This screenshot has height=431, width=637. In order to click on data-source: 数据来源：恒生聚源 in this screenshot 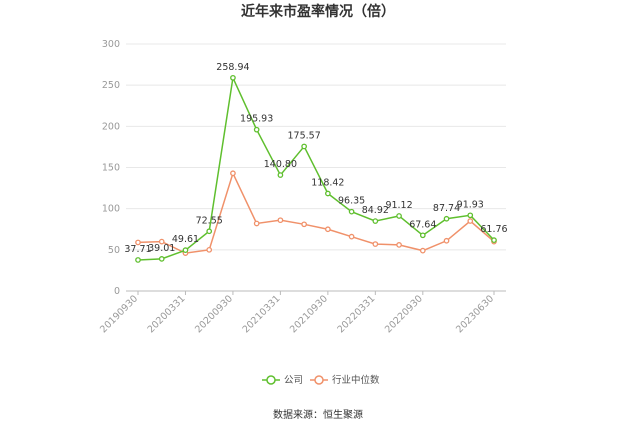, I will do `click(318, 414)`.